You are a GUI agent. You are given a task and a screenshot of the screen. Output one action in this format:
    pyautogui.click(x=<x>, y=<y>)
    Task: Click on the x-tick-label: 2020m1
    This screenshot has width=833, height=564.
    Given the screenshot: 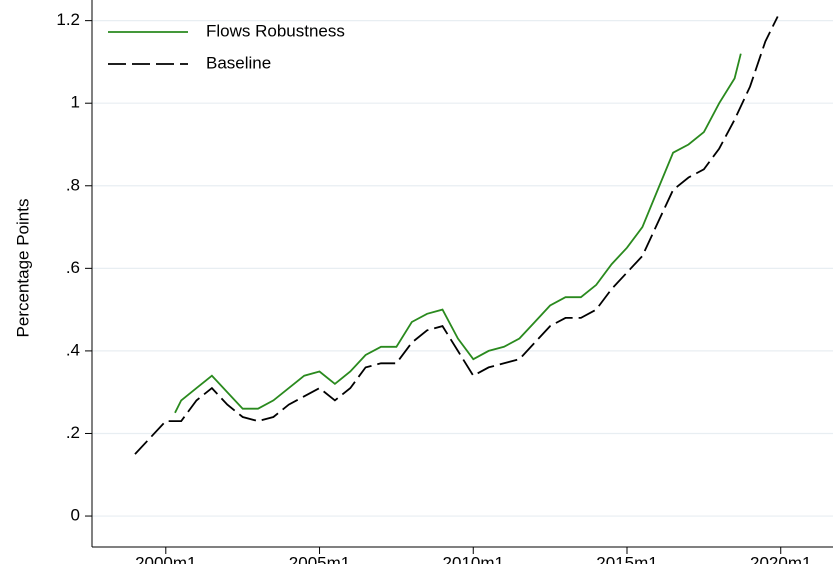 What is the action you would take?
    pyautogui.click(x=780, y=558)
    